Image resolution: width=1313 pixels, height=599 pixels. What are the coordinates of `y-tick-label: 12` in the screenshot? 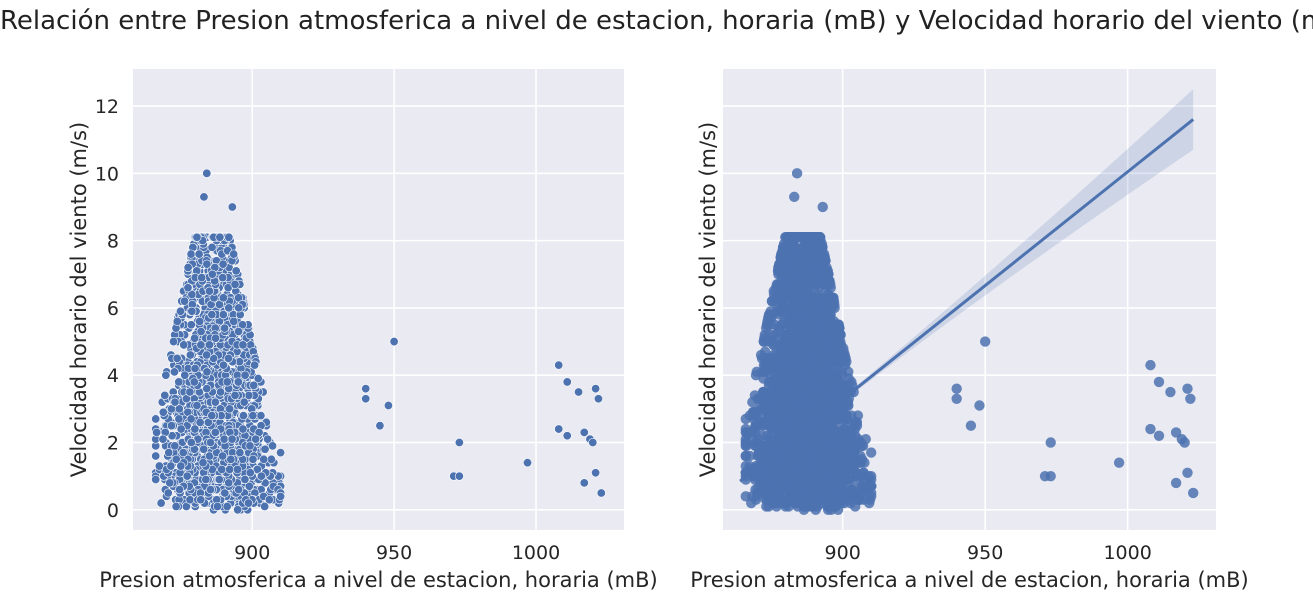 It's located at (107, 107).